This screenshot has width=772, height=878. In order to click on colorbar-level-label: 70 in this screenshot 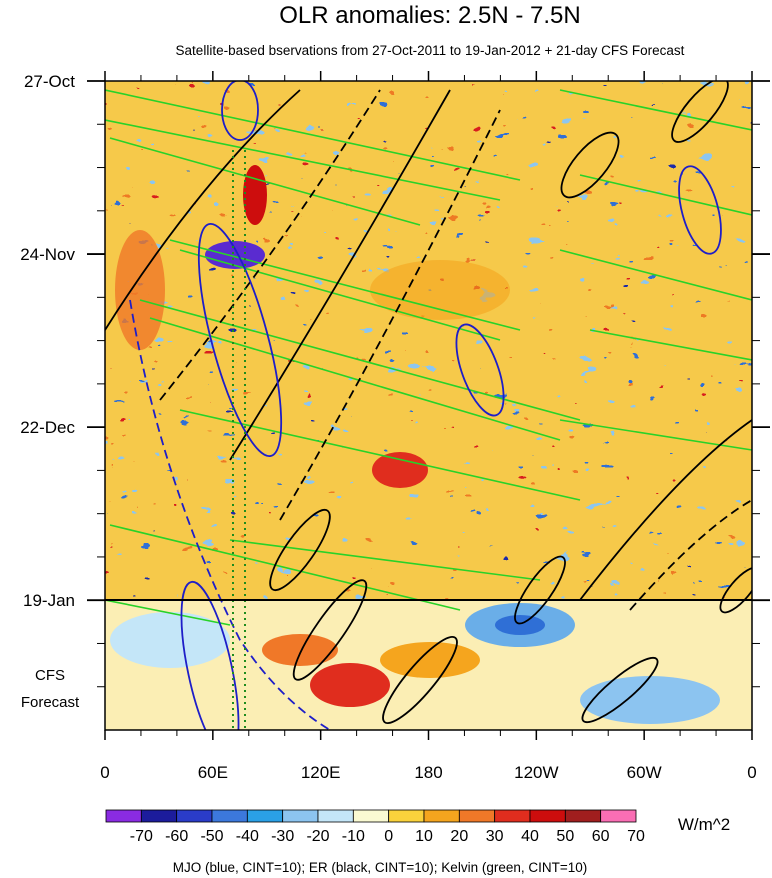, I will do `click(636, 836)`.